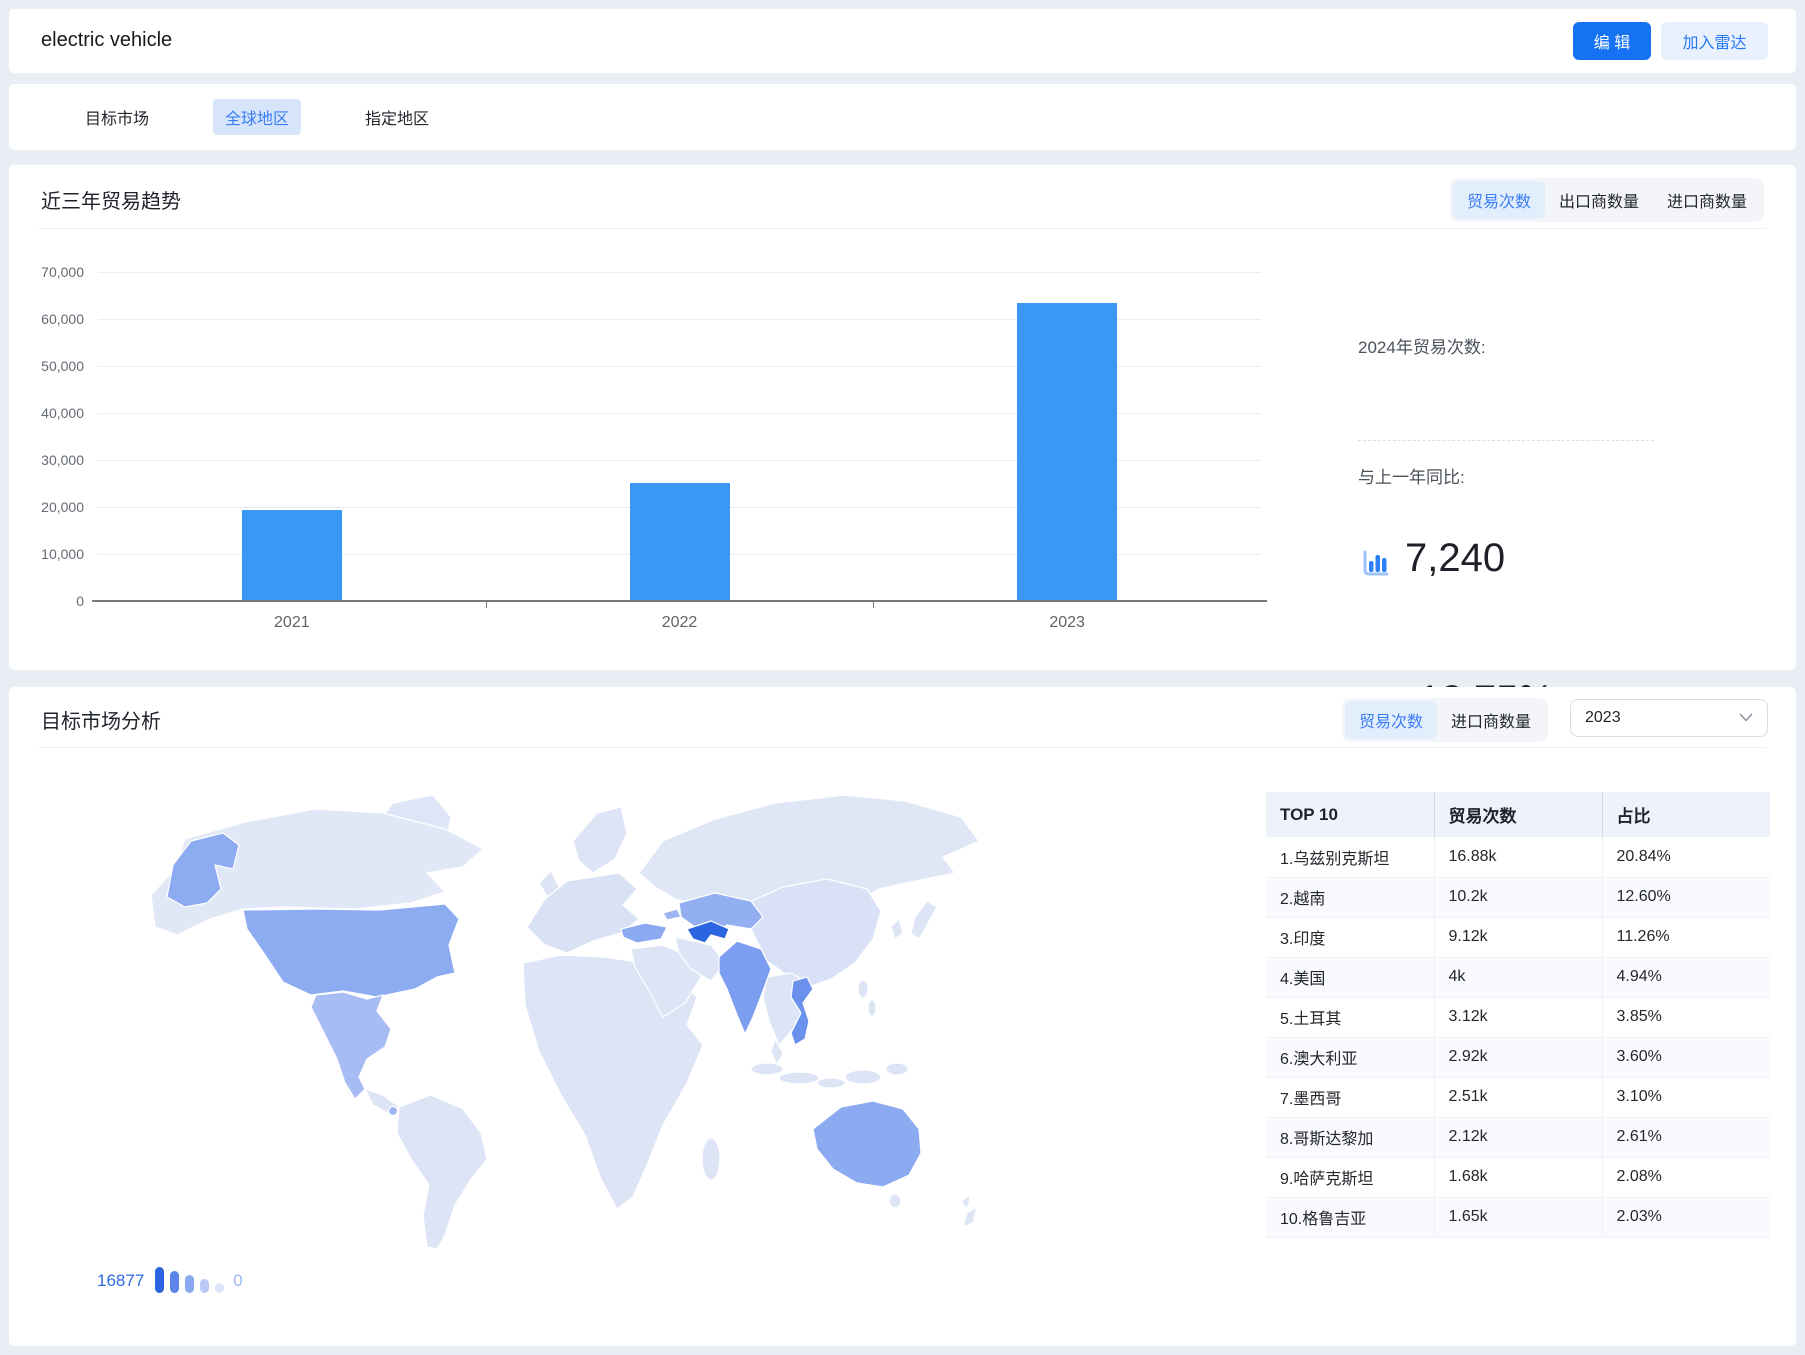 This screenshot has height=1355, width=1805. Describe the element at coordinates (812, 933) in the screenshot. I see `country-china` at that location.